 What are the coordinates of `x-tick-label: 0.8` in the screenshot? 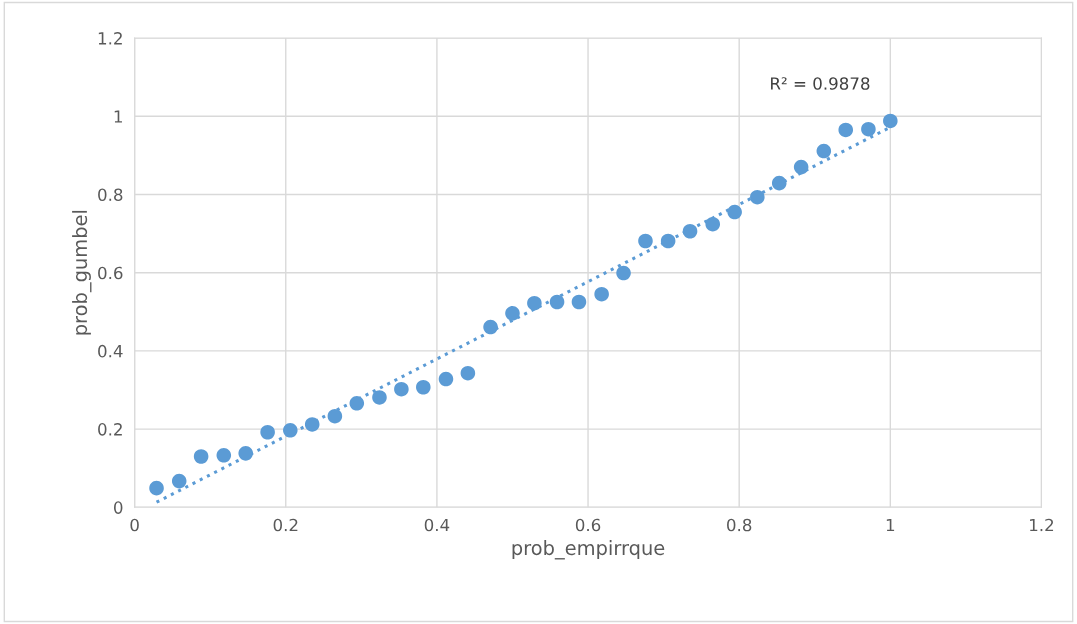 It's located at (739, 525).